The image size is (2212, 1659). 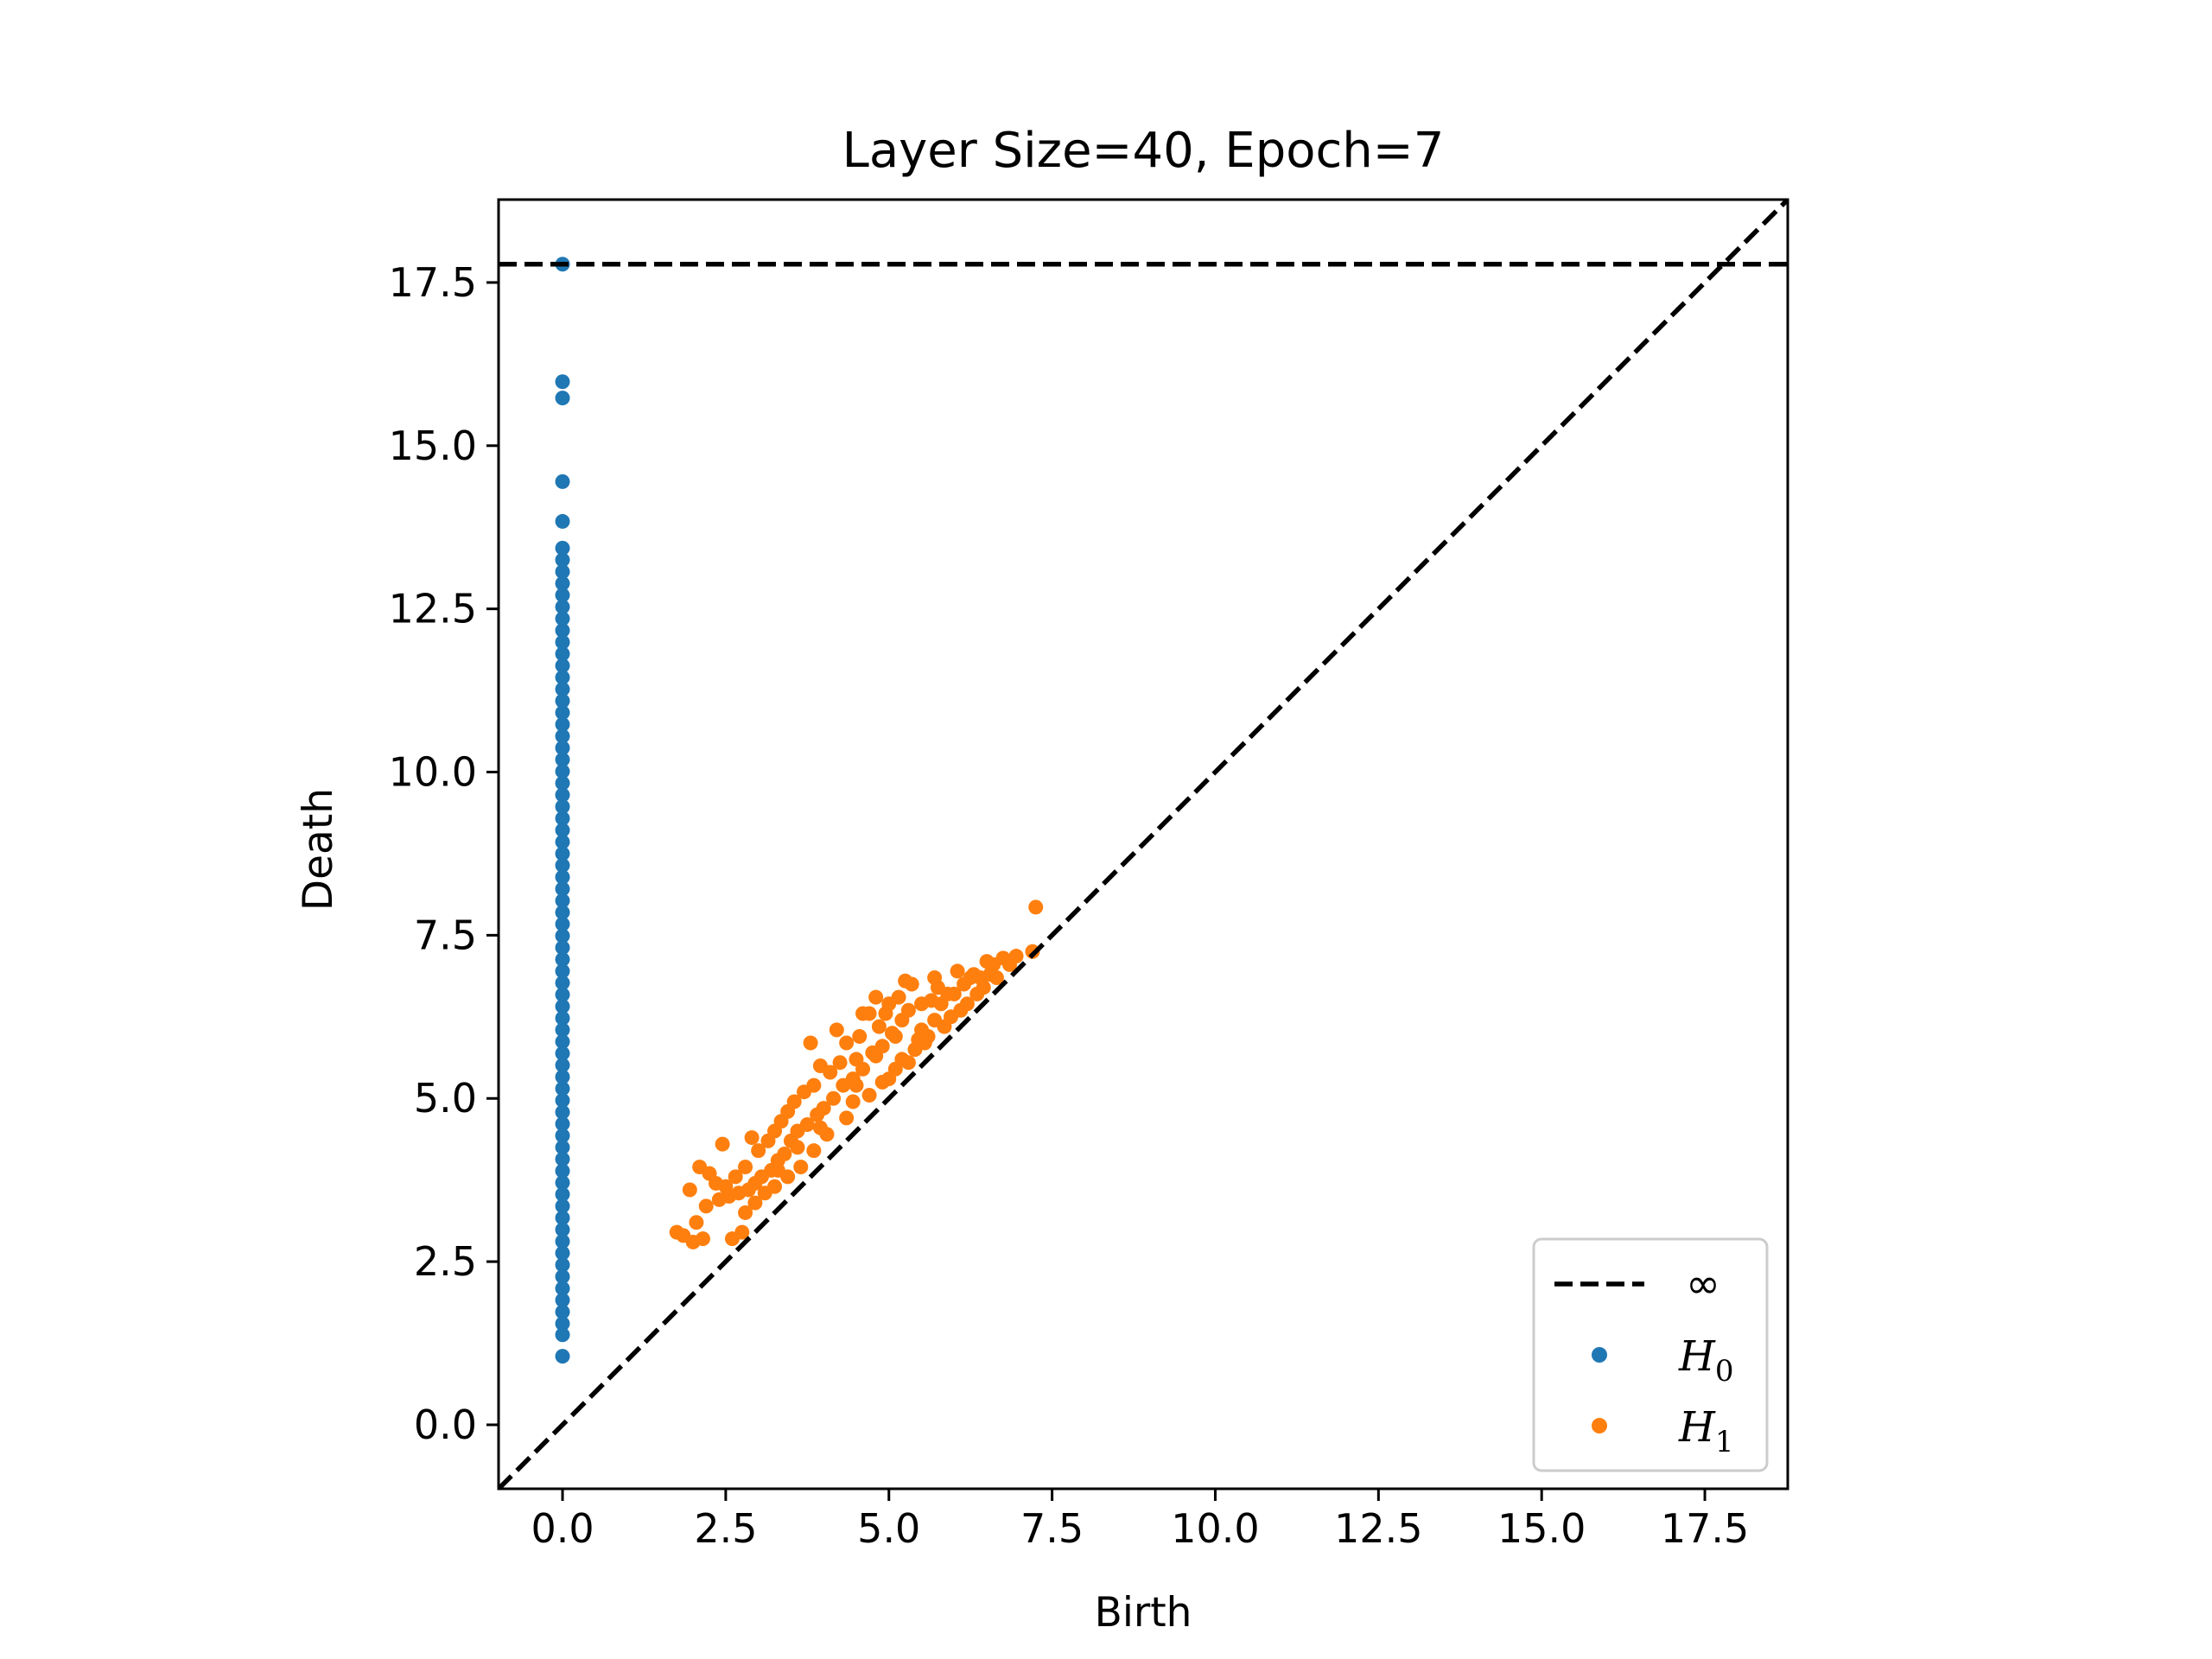 What do you see at coordinates (1541, 1528) in the screenshot?
I see `x-tick-label: 15.0` at bounding box center [1541, 1528].